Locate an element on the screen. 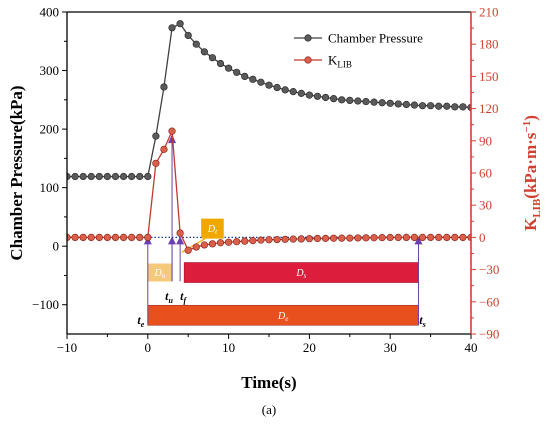 The image size is (550, 436). yl-tick-label: 200 is located at coordinates (50, 129).